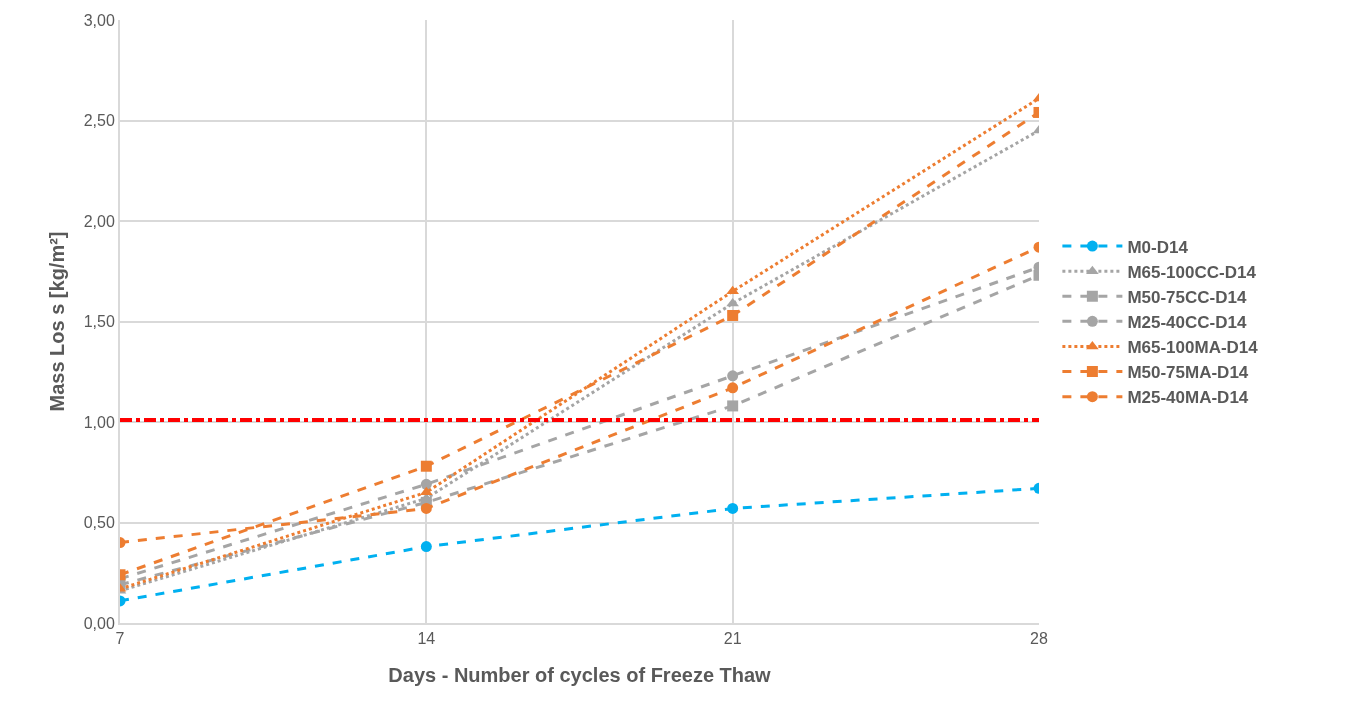  What do you see at coordinates (426, 639) in the screenshot?
I see `x-tick-label: 14` at bounding box center [426, 639].